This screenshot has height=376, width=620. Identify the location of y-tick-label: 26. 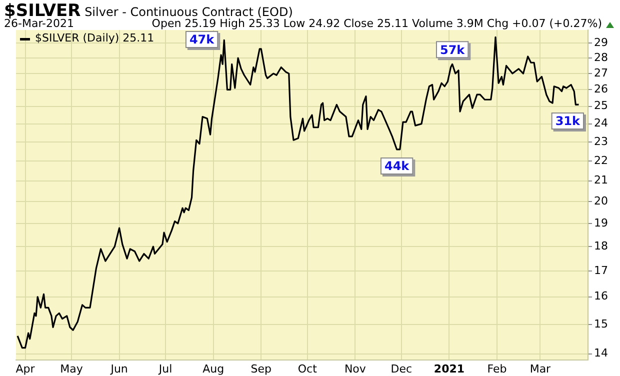
(601, 89).